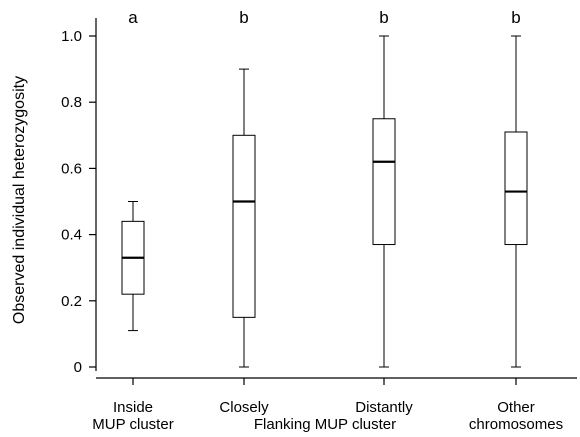 The image size is (580, 437). Describe the element at coordinates (244, 407) in the screenshot. I see `x-tick-label: Closely` at that location.